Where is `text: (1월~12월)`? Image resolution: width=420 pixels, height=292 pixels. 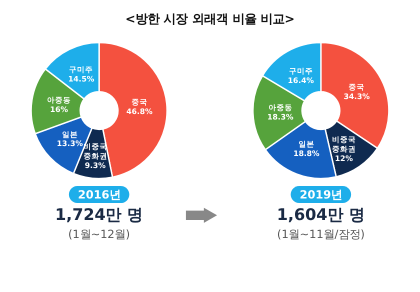 text: (1월~12월) is located at coordinates (99, 233).